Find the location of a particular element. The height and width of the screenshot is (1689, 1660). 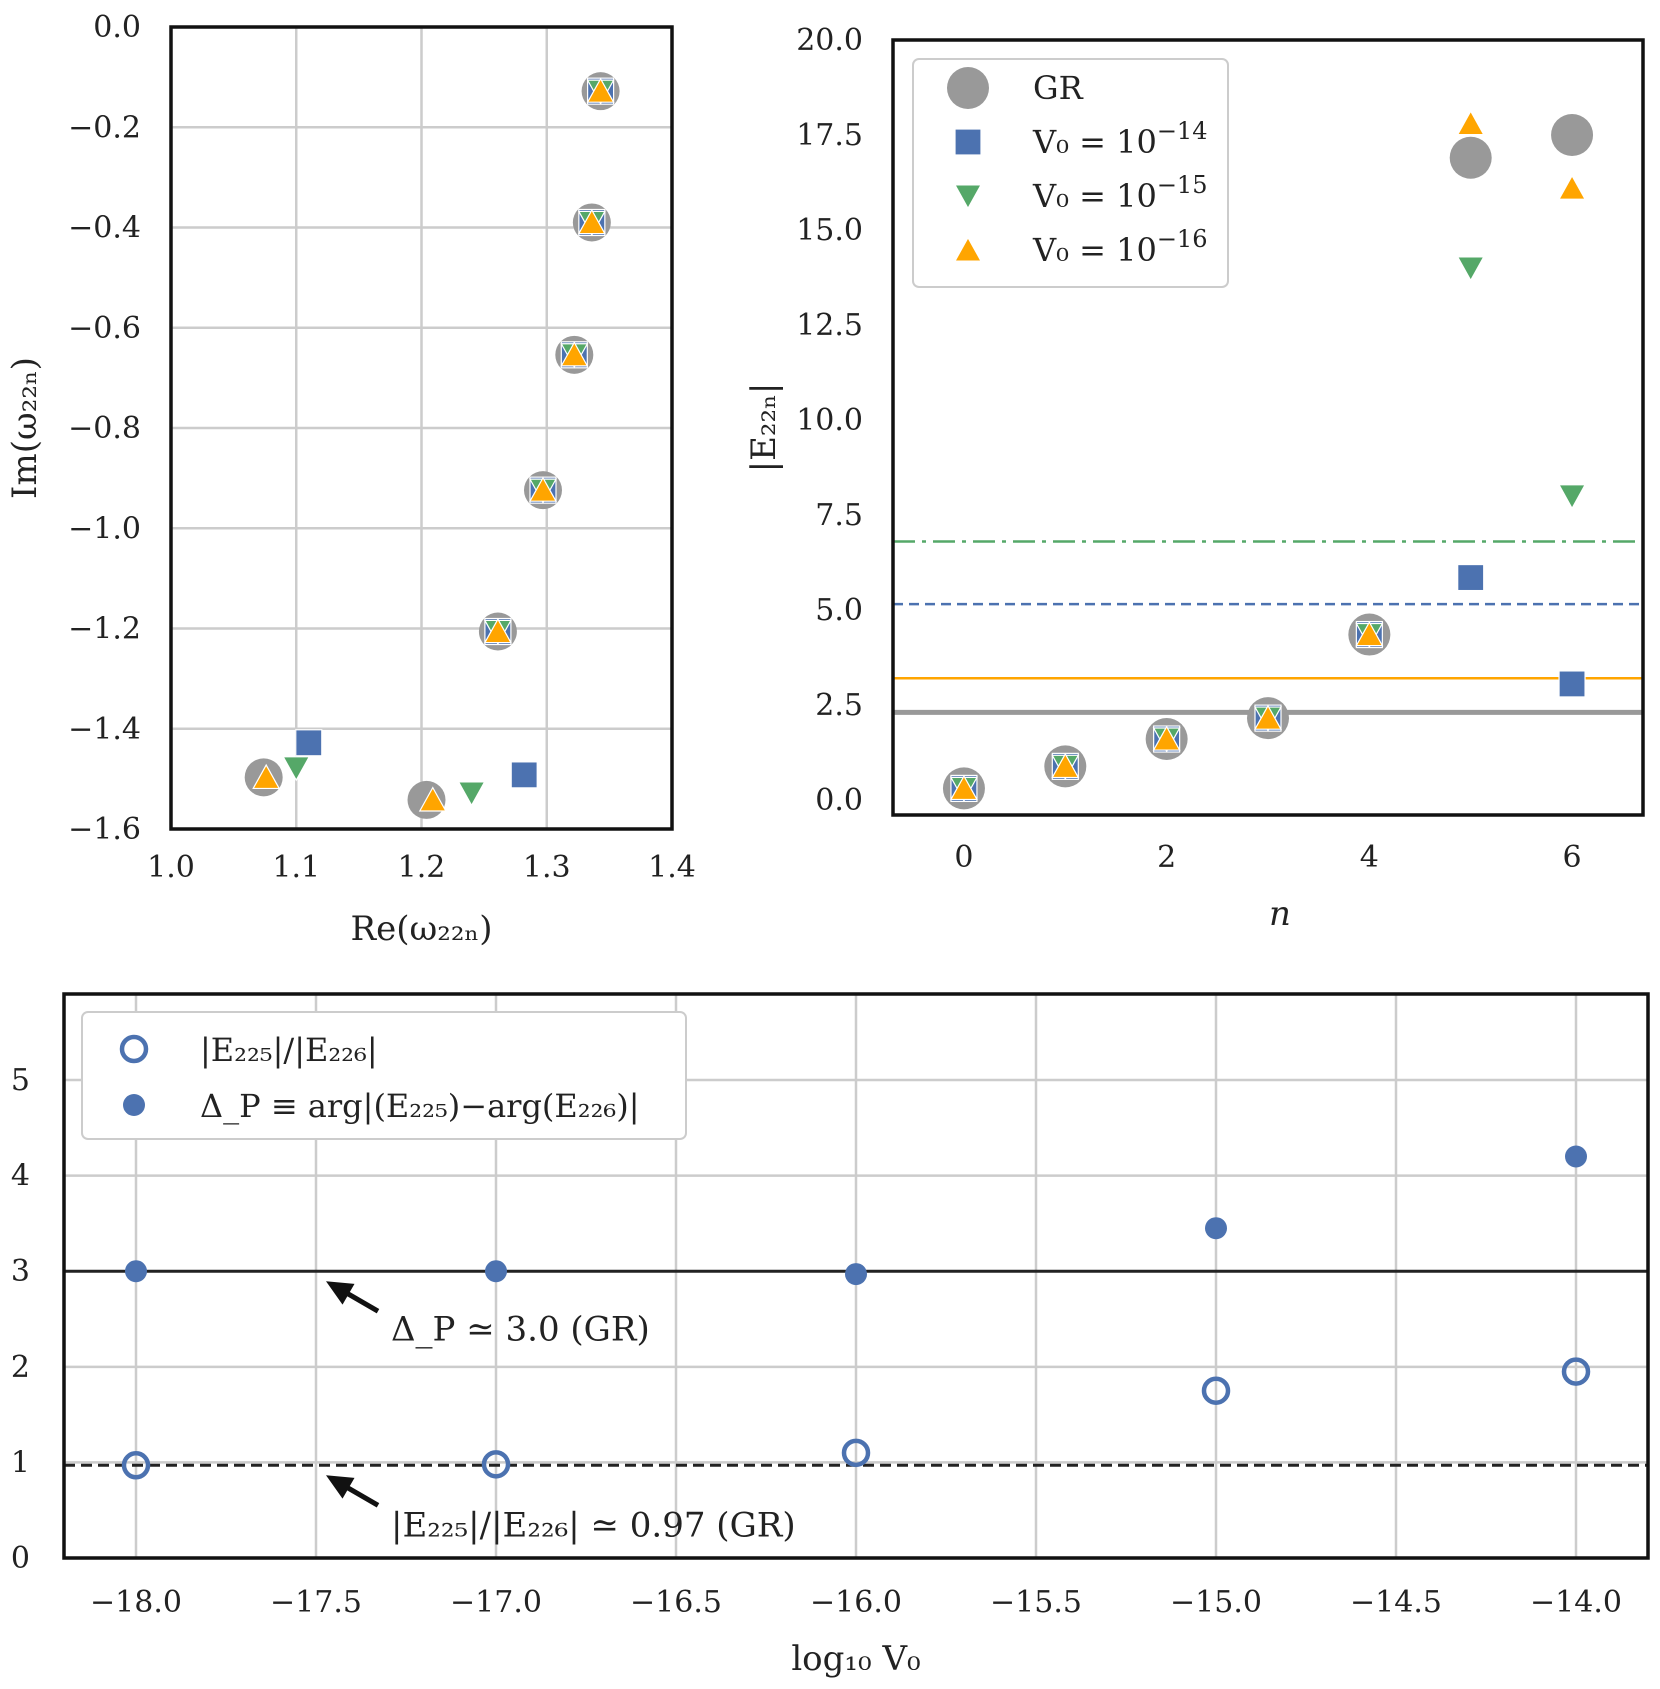

x-axis-label: Re(ω₂₂ₙ) is located at coordinates (422, 929).